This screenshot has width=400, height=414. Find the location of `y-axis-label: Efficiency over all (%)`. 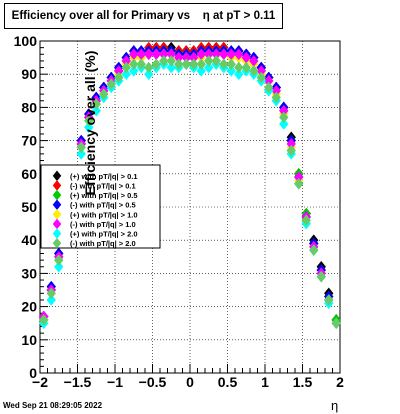

y-axis-label: Efficiency over all (%) is located at coordinates (90, 123).